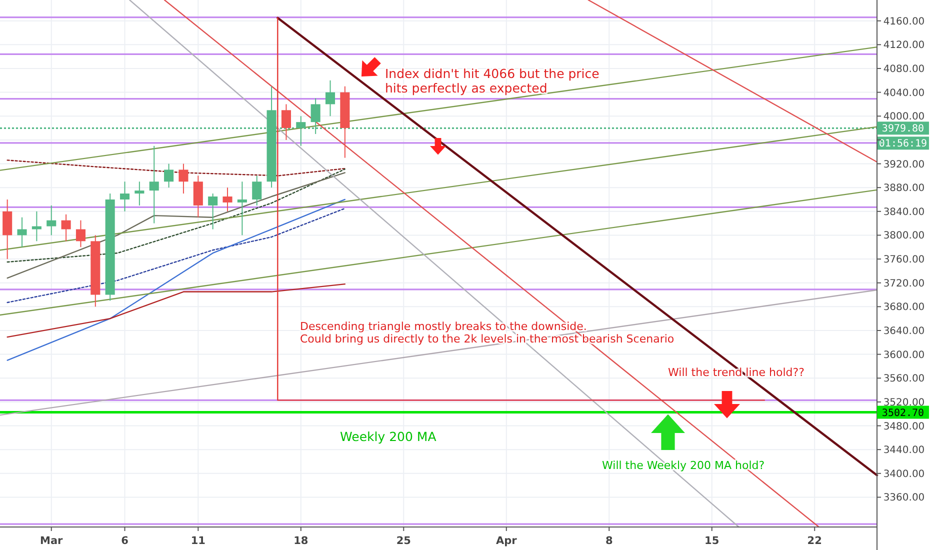  I want to click on annotation: Index didn't hit 4066 but the price hits perfectly as expected, so click(492, 81).